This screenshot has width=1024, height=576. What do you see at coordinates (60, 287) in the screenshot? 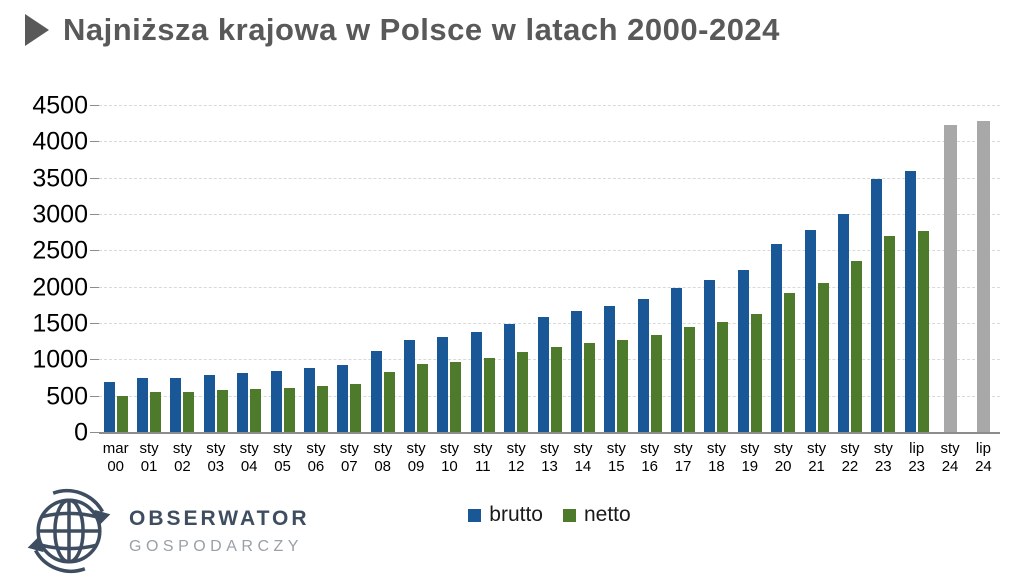
I see `y-tick-label-2000: 2000` at bounding box center [60, 287].